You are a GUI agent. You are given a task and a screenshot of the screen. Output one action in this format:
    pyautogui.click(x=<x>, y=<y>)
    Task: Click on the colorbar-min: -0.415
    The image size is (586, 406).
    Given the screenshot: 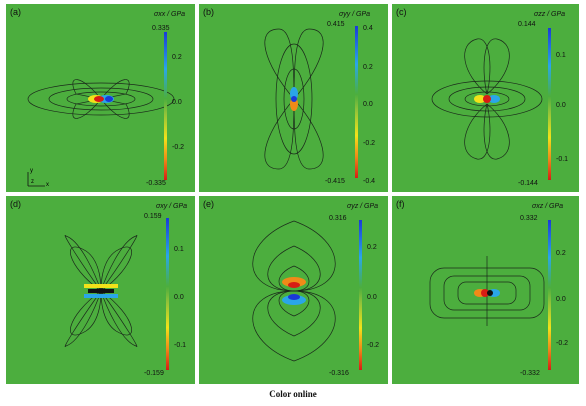 What is the action you would take?
    pyautogui.click(x=335, y=181)
    